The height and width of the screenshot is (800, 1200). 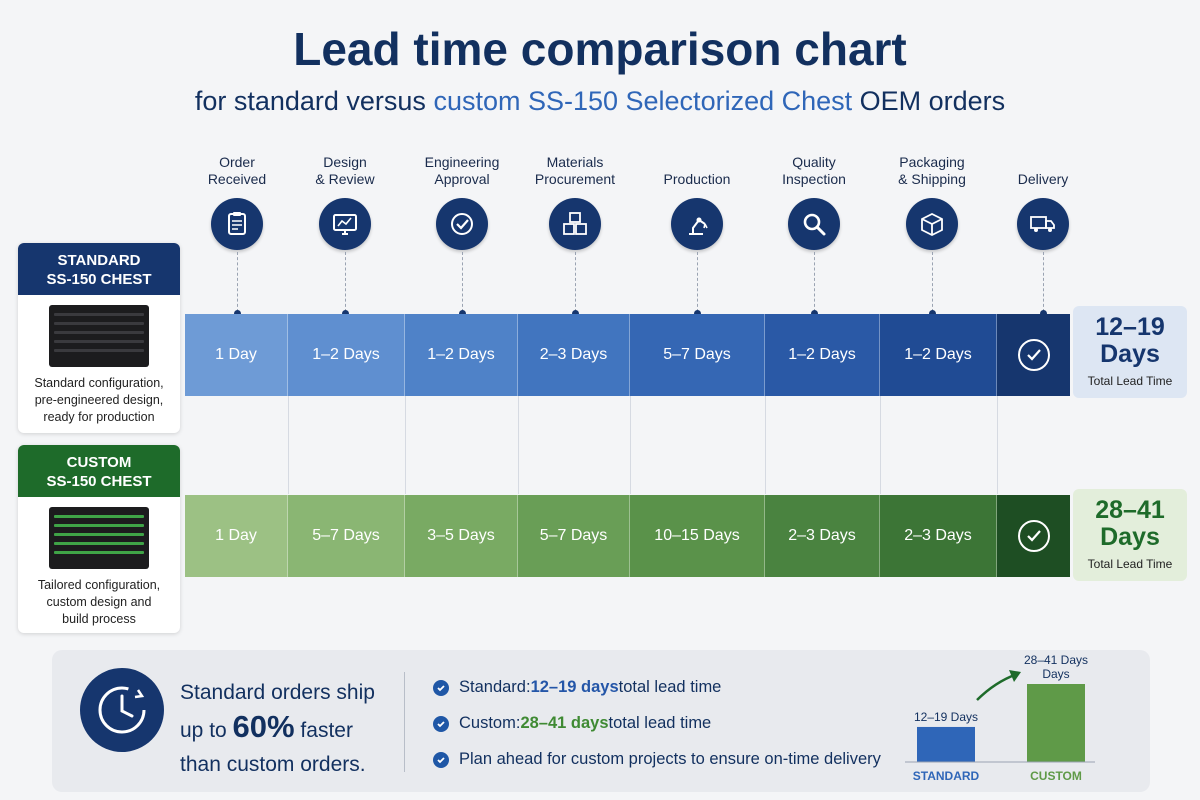 I want to click on stage-label: Production, so click(x=697, y=179).